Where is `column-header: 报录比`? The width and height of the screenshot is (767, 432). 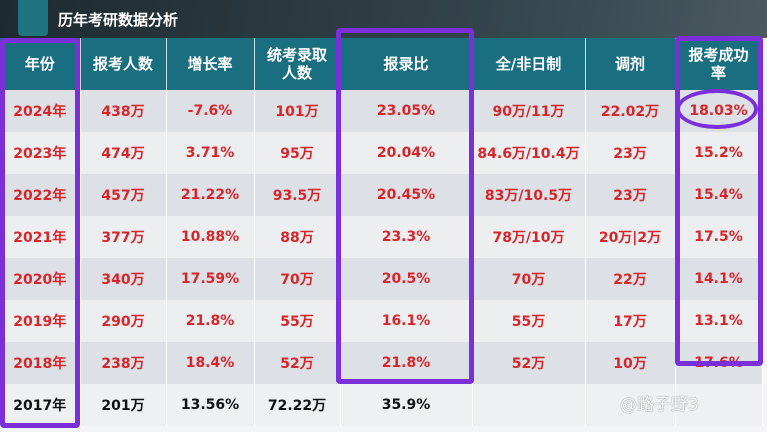
column-header: 报录比 is located at coordinates (406, 64).